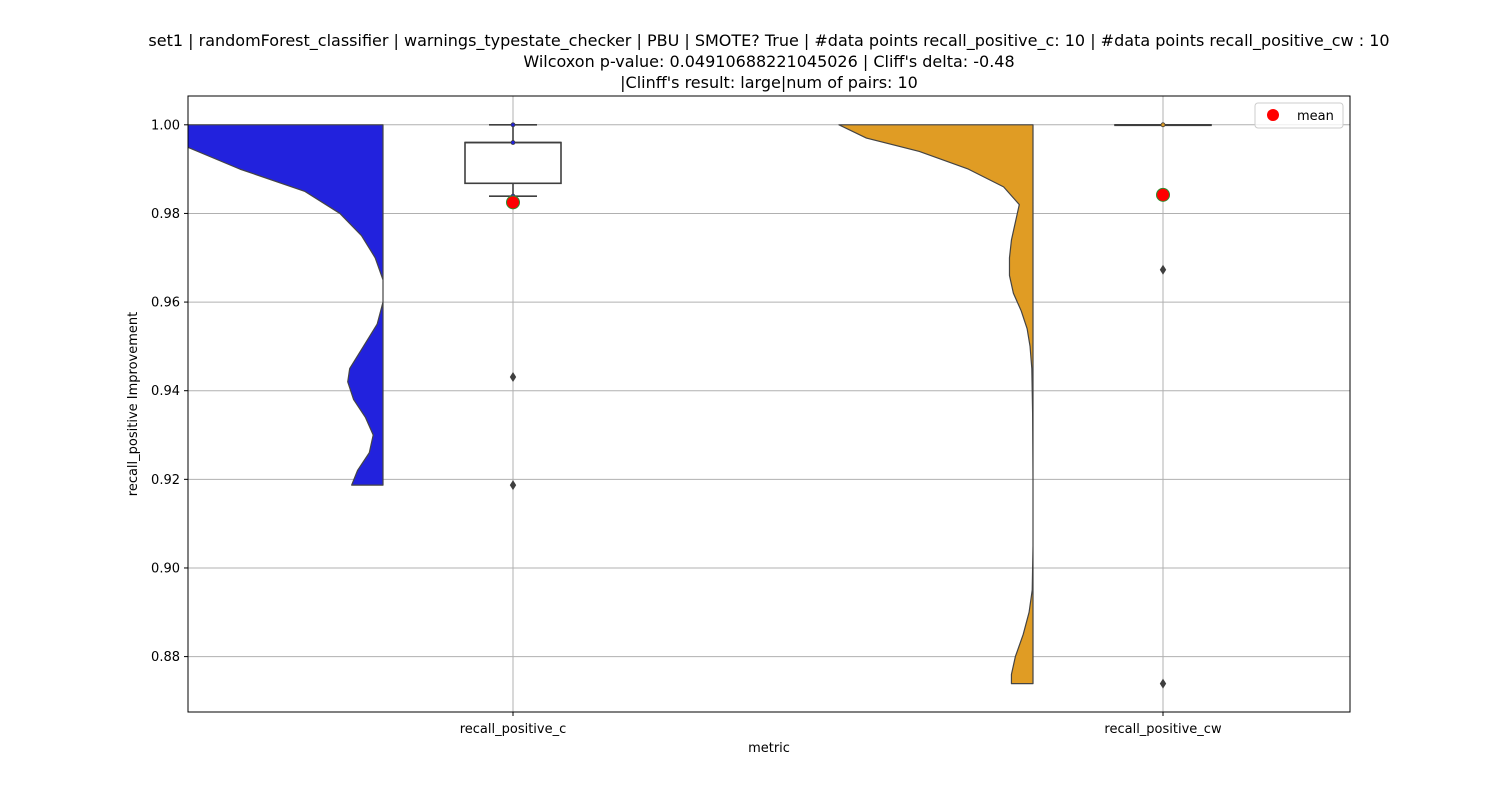  What do you see at coordinates (1163, 729) in the screenshot?
I see `x-tick-label: recall_positive_cw` at bounding box center [1163, 729].